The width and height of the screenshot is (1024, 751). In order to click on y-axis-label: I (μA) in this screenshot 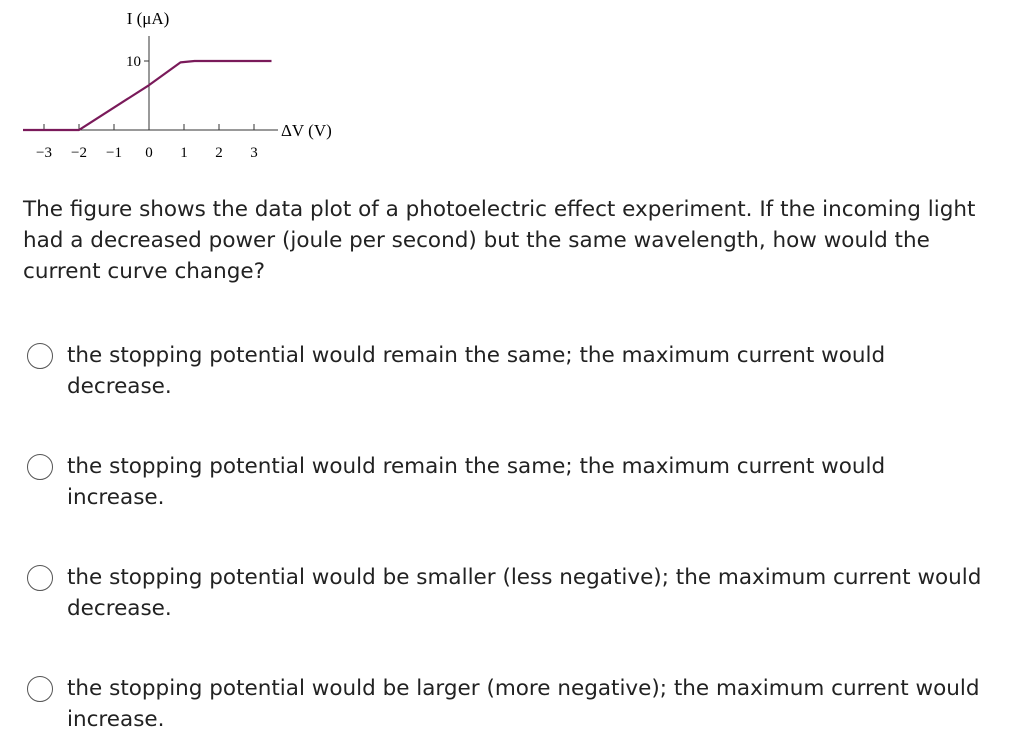, I will do `click(148, 18)`.